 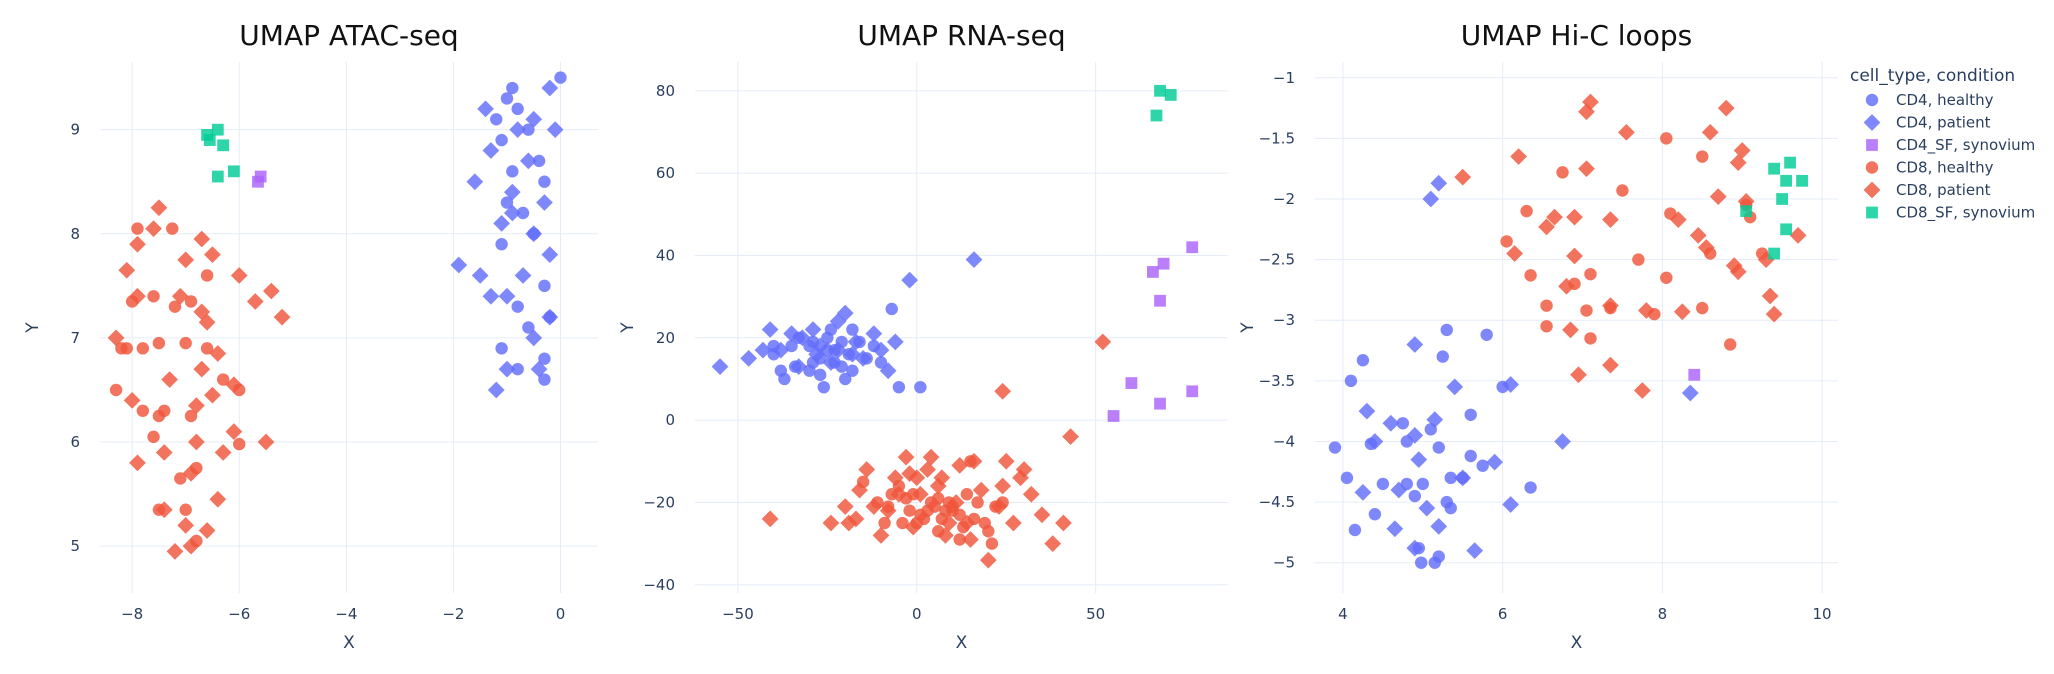 What do you see at coordinates (1277, 502) in the screenshot?
I see `y-tick-label: −4.5` at bounding box center [1277, 502].